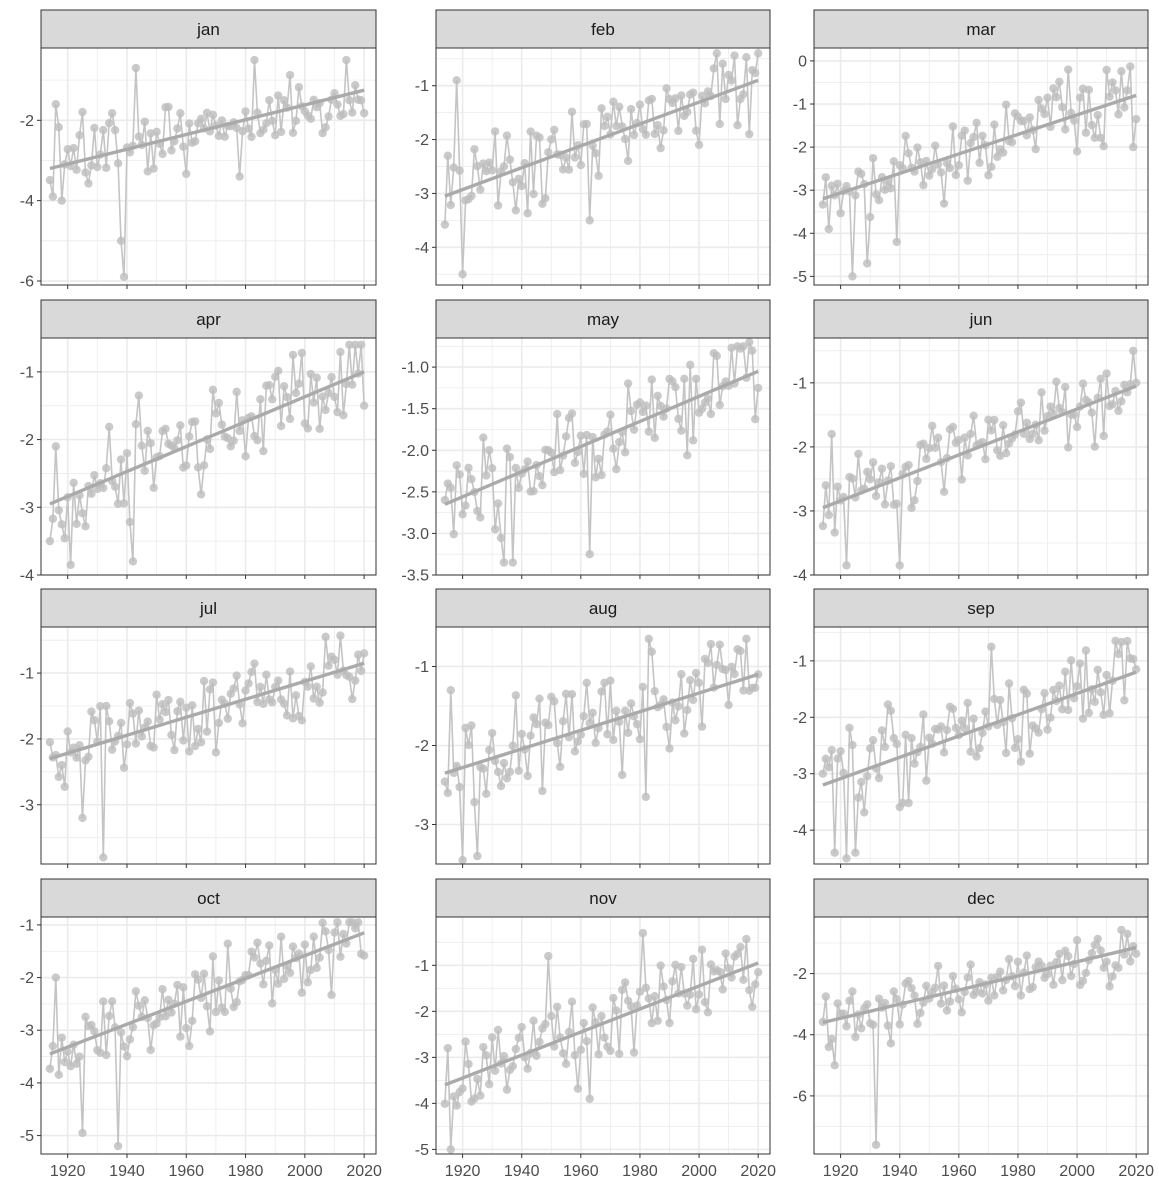 The image size is (1159, 1188). What do you see at coordinates (979, 447) in the screenshot?
I see `trend-line` at bounding box center [979, 447].